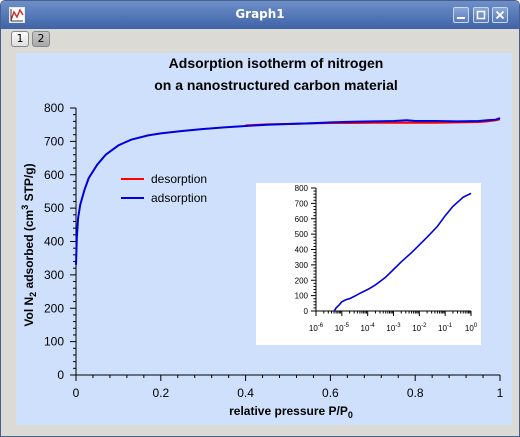 The height and width of the screenshot is (437, 520). Describe the element at coordinates (54, 208) in the screenshot. I see `y-tick-label: 500` at that location.